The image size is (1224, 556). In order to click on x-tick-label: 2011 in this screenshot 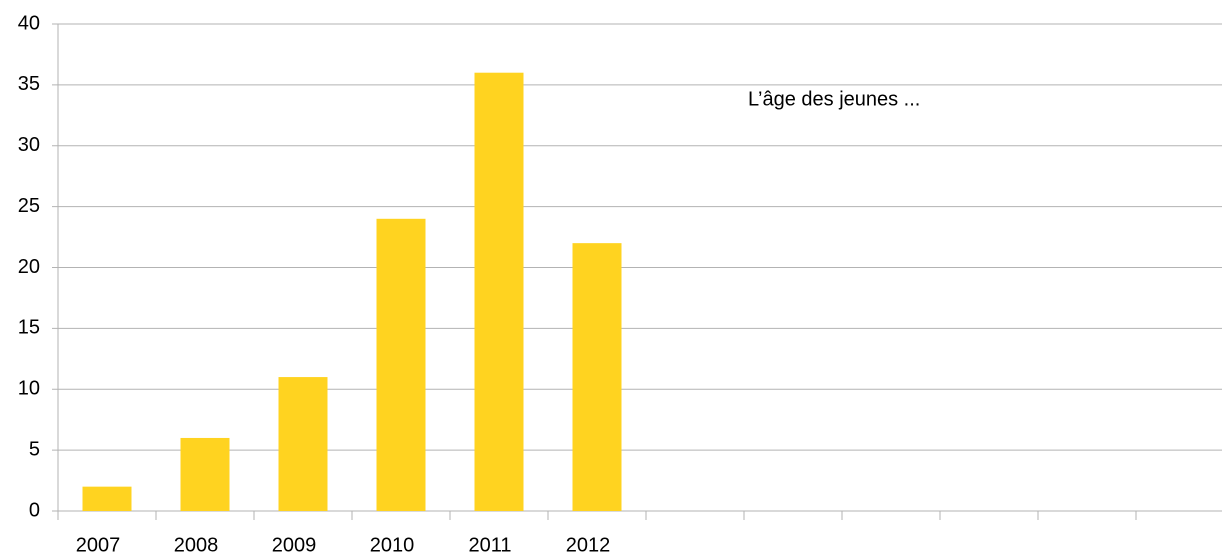, I will do `click(489, 545)`.